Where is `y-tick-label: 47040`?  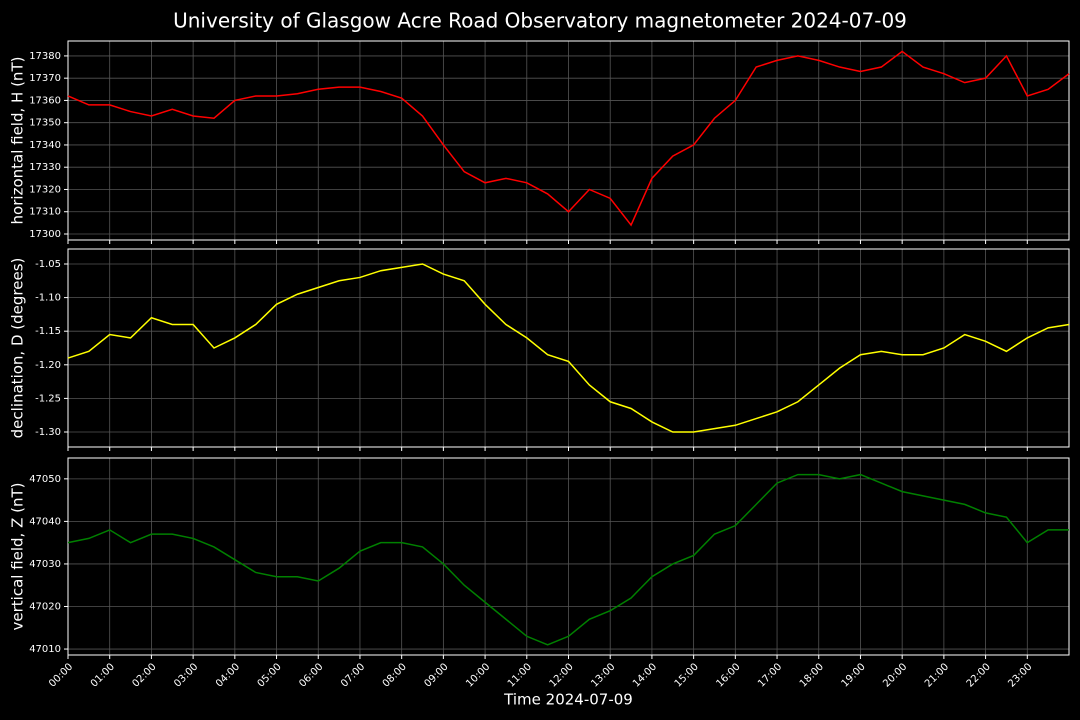
y-tick-label: 47040 is located at coordinates (45, 521).